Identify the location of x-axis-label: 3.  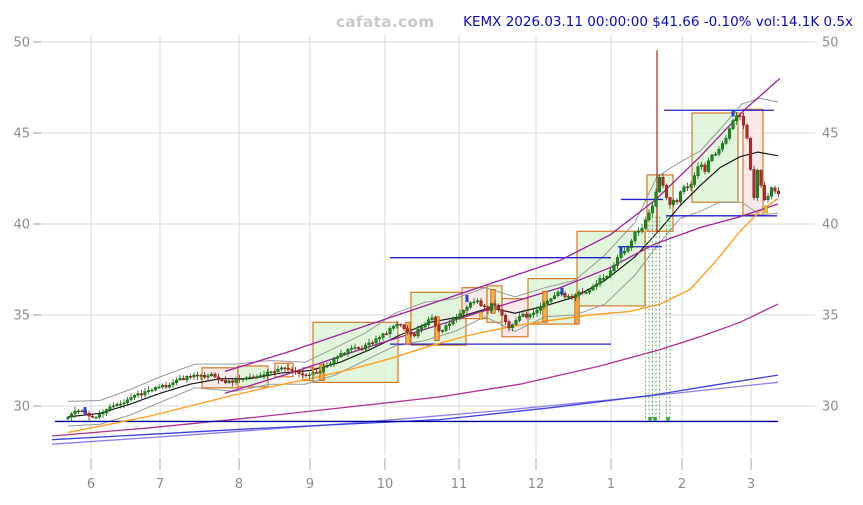
(751, 484).